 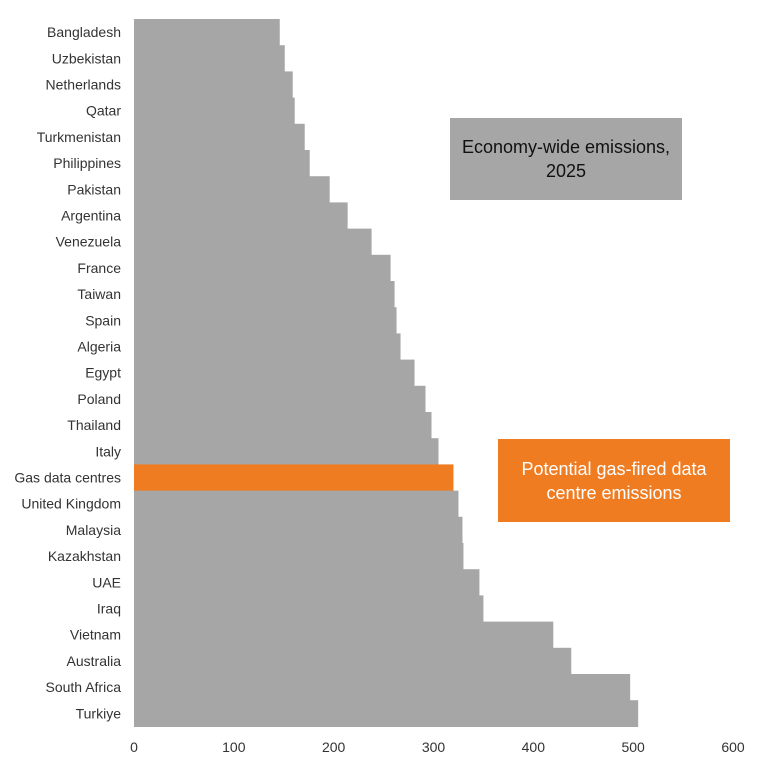 I want to click on bar-gas-data-centres, so click(x=294, y=478).